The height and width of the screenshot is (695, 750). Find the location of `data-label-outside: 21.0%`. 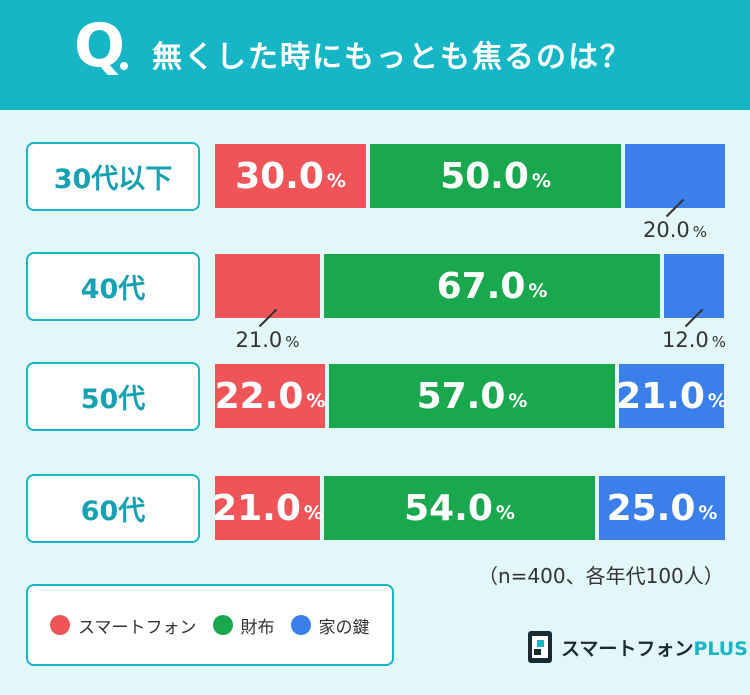

data-label-outside: 21.0% is located at coordinates (267, 340).